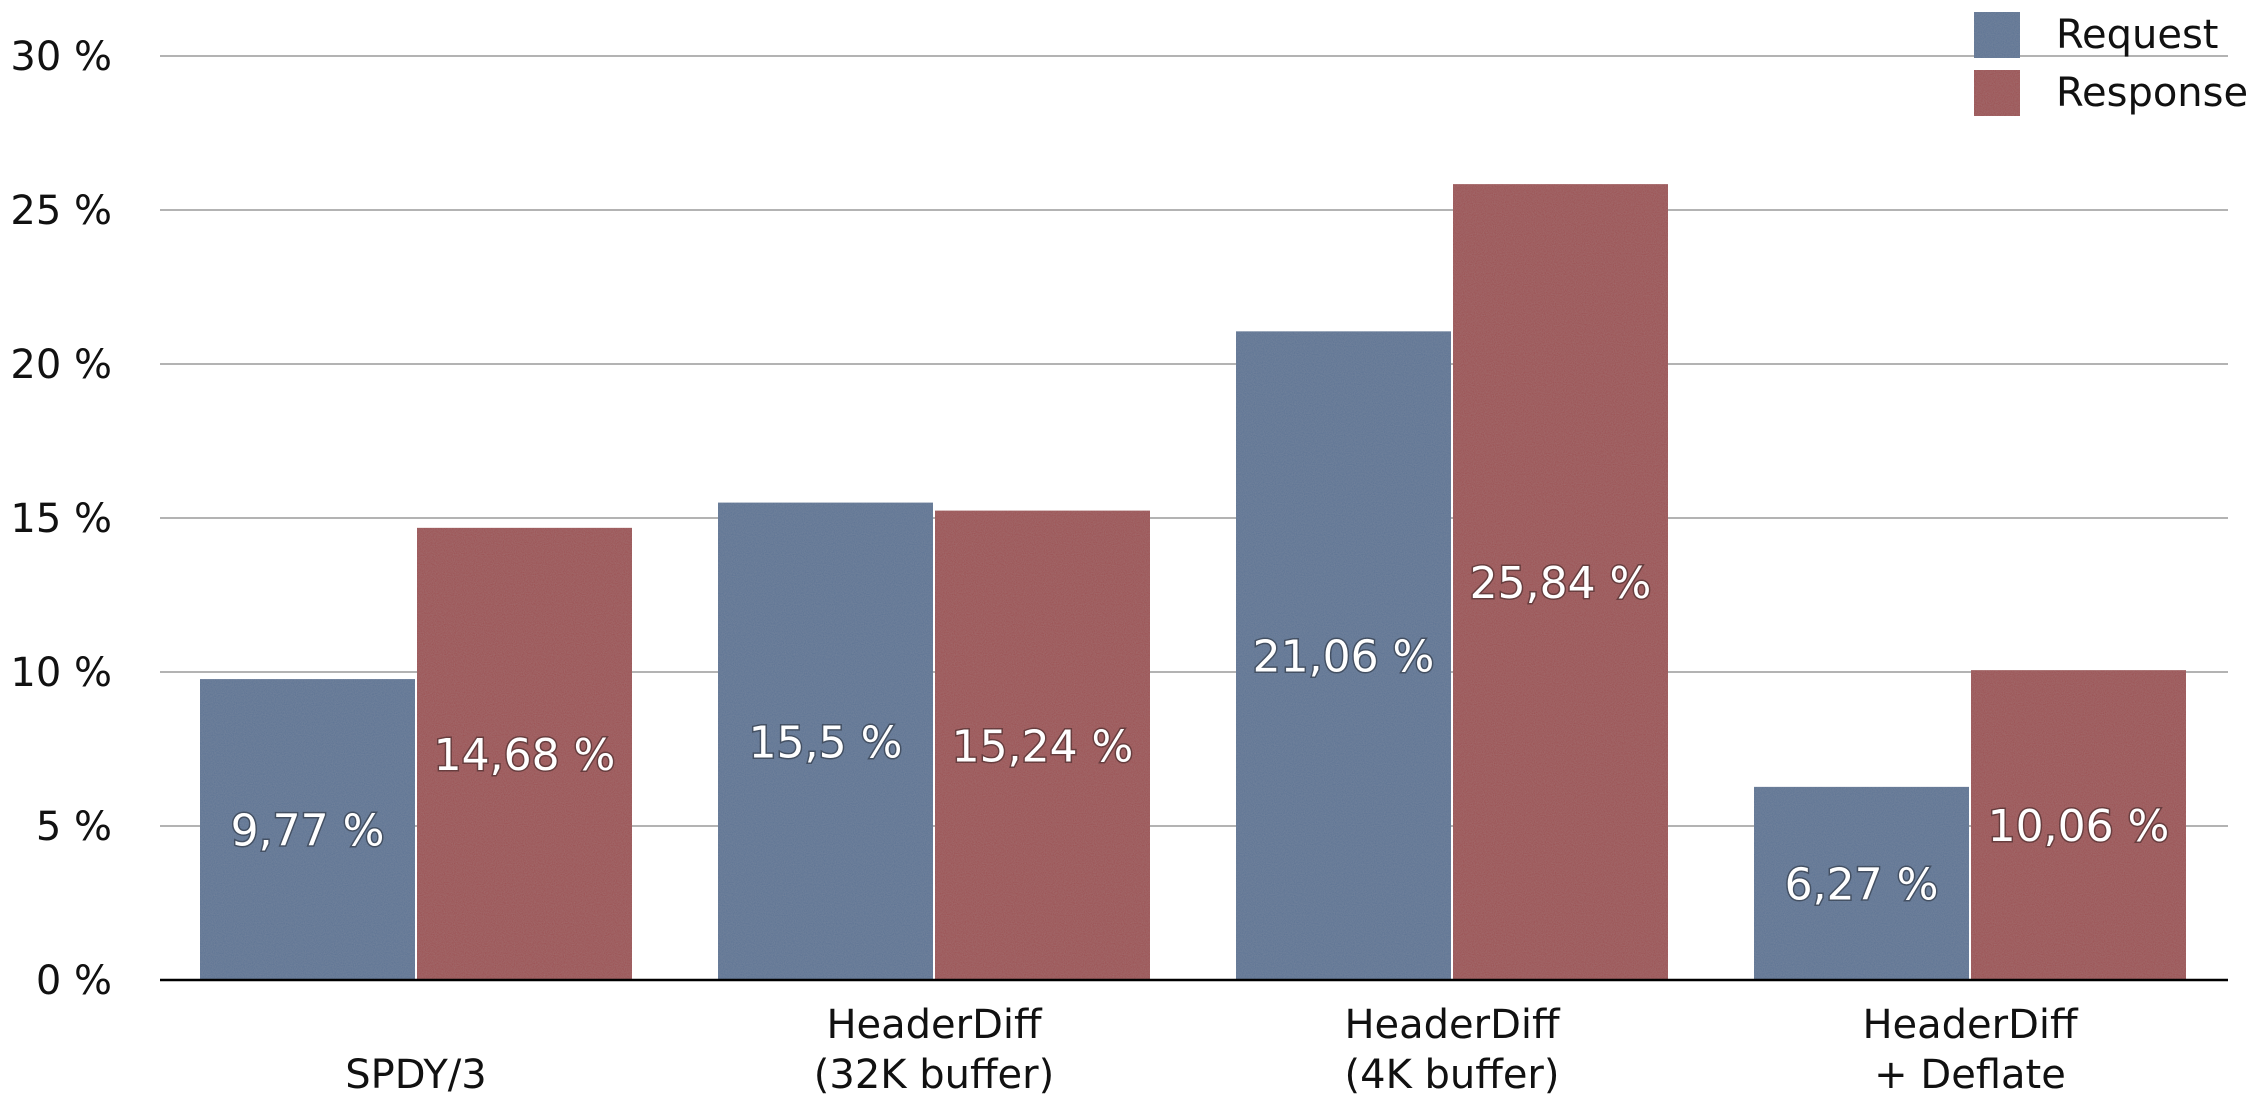 Image resolution: width=2258 pixels, height=1113 pixels. Describe the element at coordinates (1452, 1075) in the screenshot. I see `x-tick-label-2: (4K buffer)` at that location.